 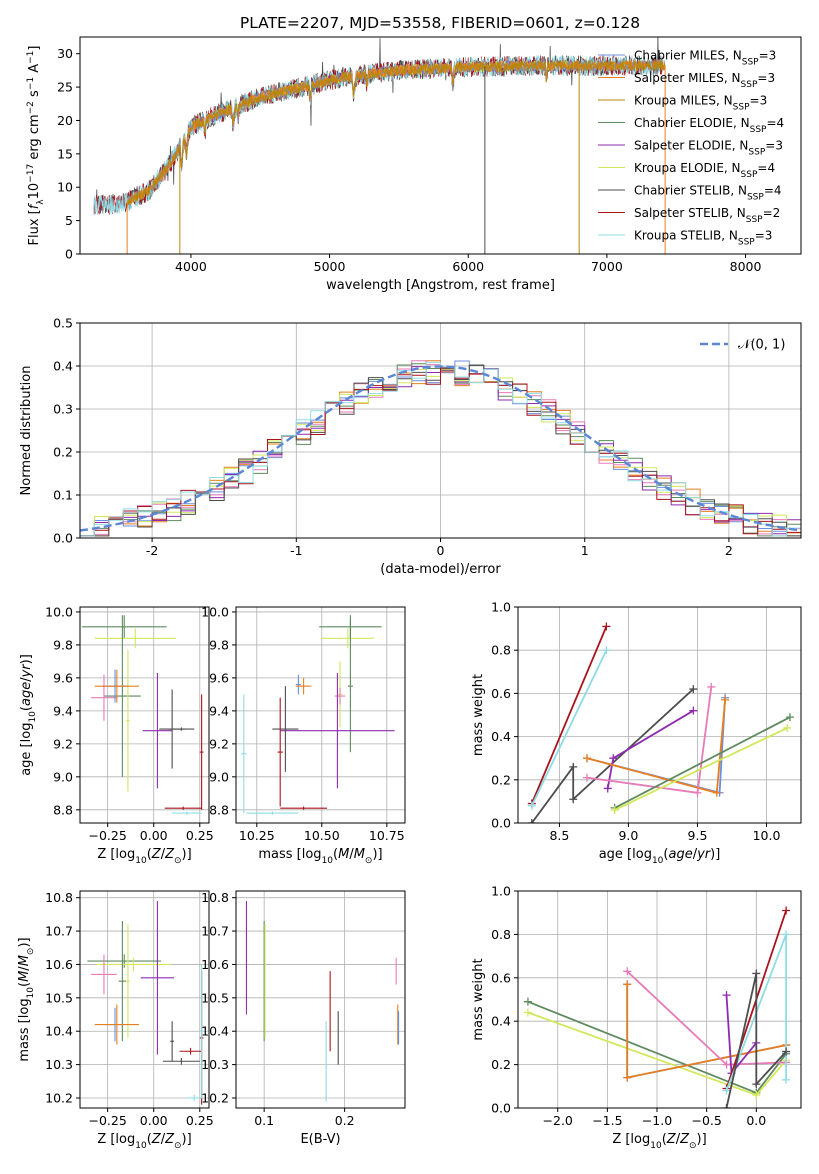 I want to click on weight_vs_age-ytick-label-4: 0.8, so click(x=501, y=650).